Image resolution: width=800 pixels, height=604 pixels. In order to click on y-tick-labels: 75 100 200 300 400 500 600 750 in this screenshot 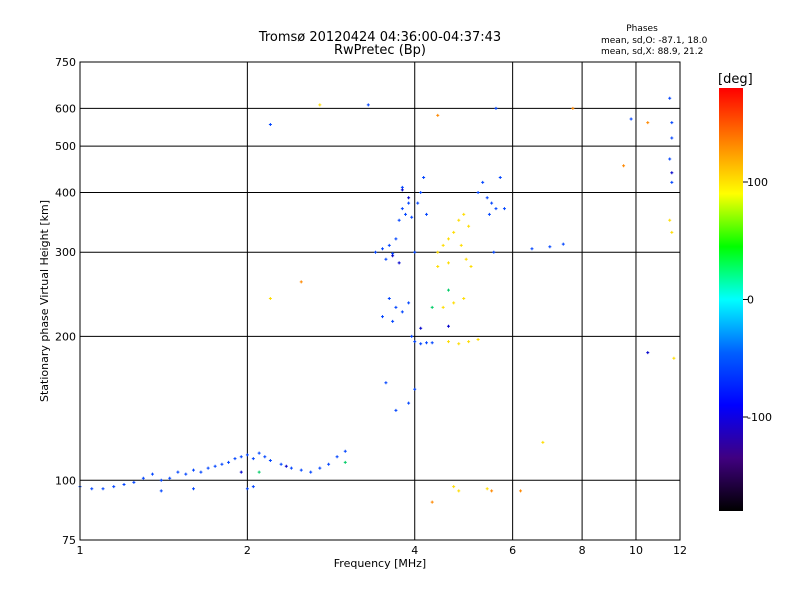, I will do `click(65, 301)`.